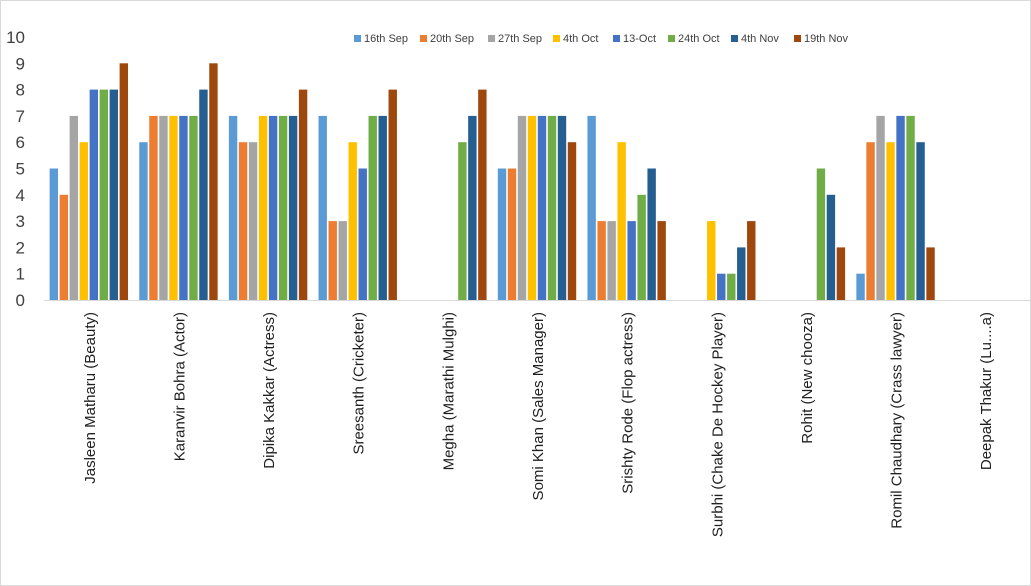  Describe the element at coordinates (20, 142) in the screenshot. I see `y-tick-label: 6` at that location.